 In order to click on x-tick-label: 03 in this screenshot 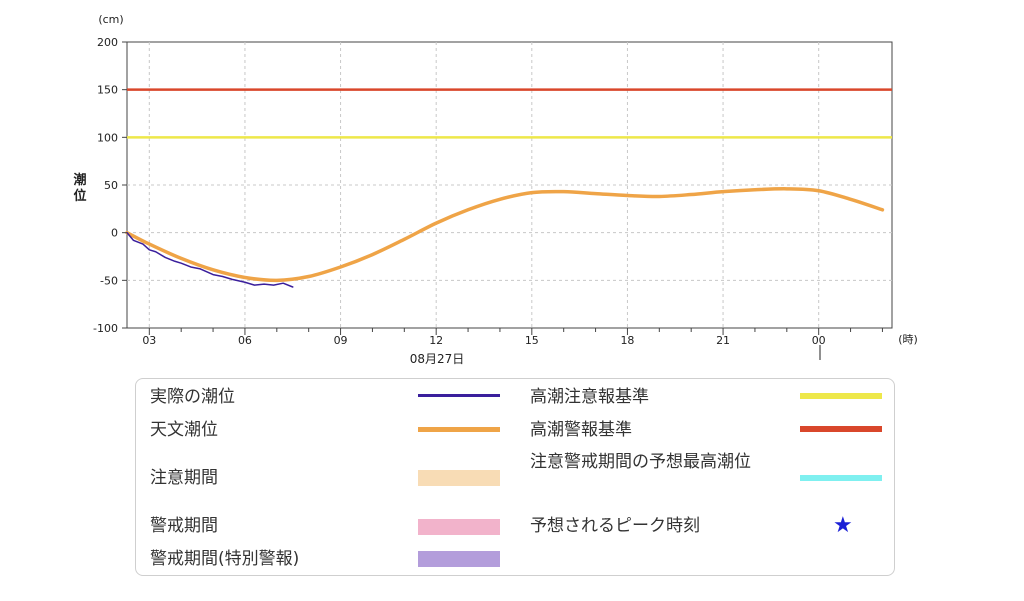, I will do `click(149, 340)`.